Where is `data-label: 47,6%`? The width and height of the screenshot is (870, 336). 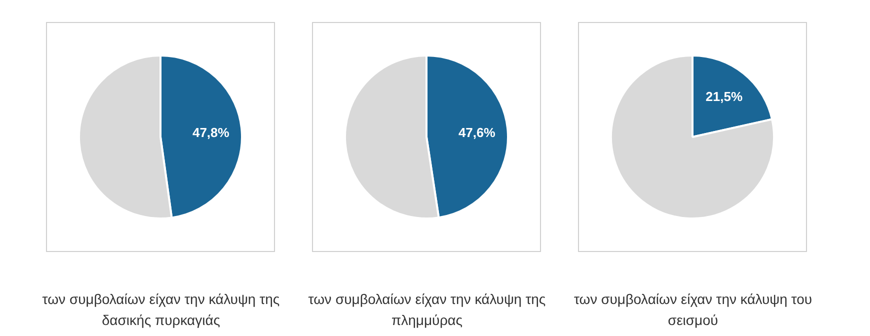
data-label: 47,6% is located at coordinates (477, 132).